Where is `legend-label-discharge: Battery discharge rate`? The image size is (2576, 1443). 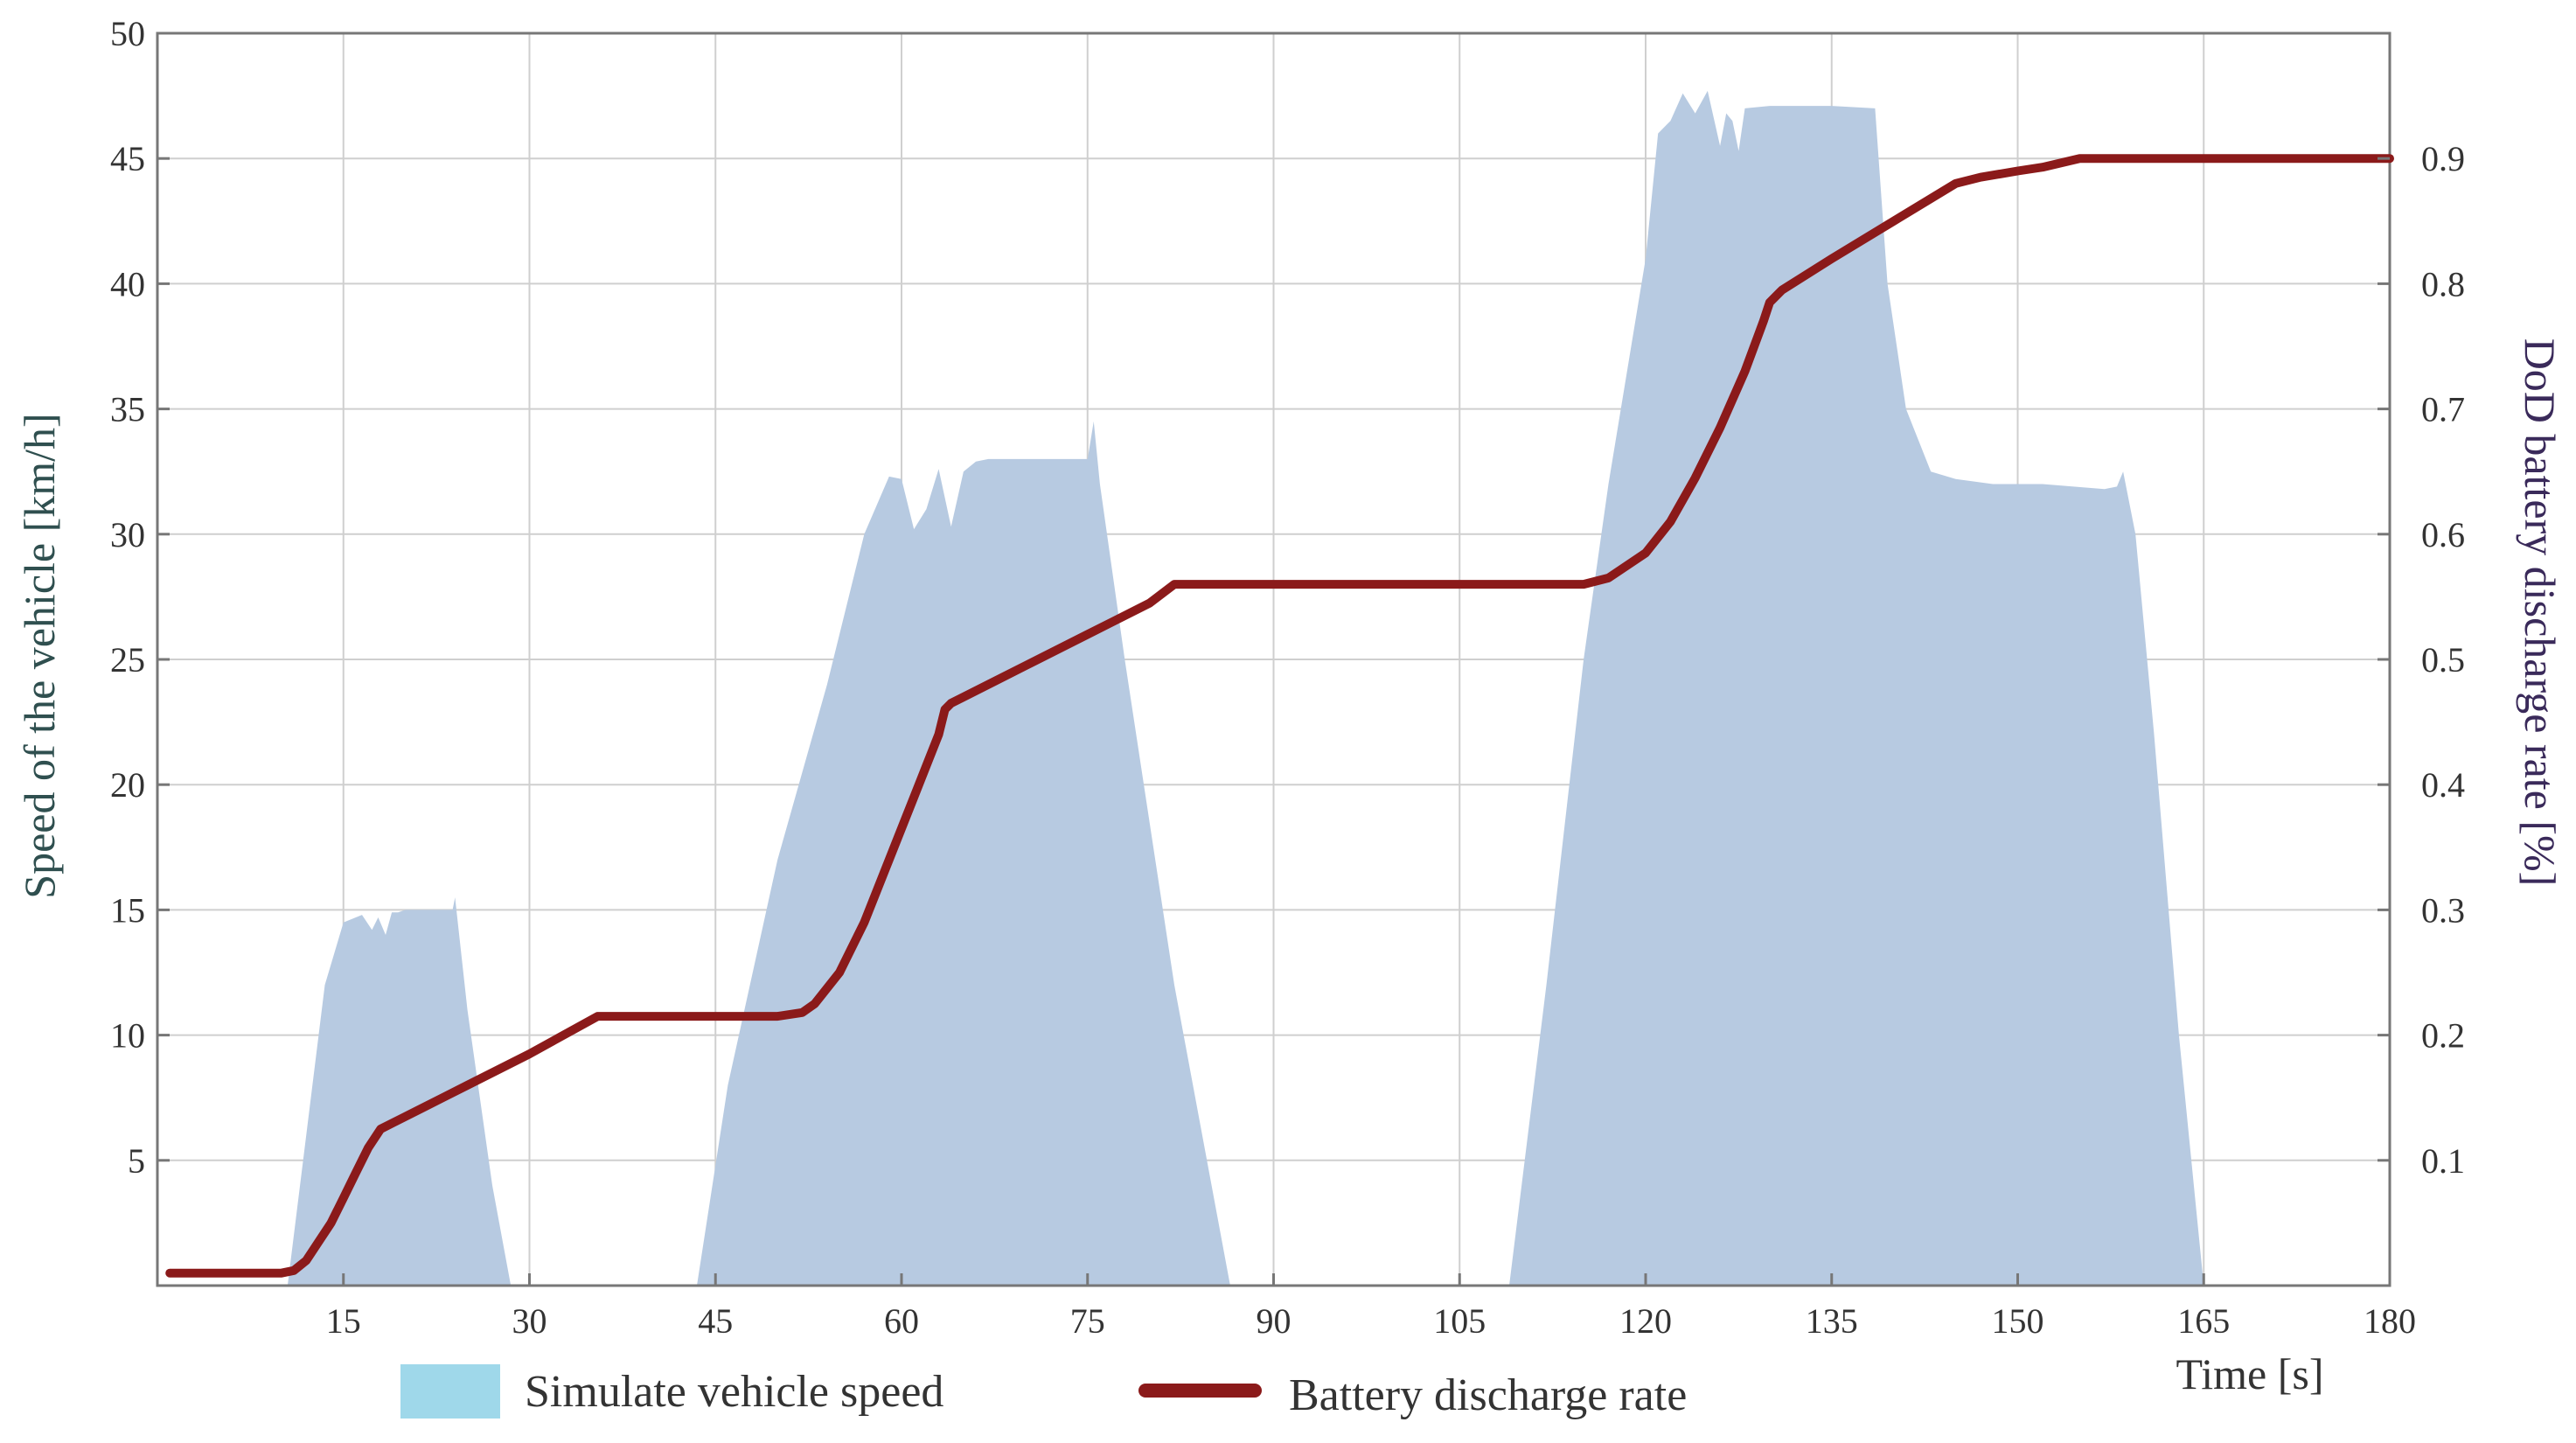 legend-label-discharge: Battery discharge rate is located at coordinates (1488, 1395).